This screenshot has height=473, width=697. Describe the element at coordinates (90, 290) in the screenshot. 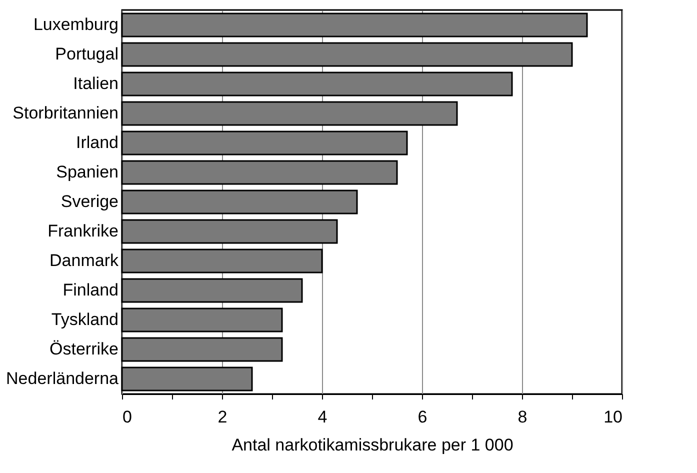

I see `y-tick-label: Finland` at that location.